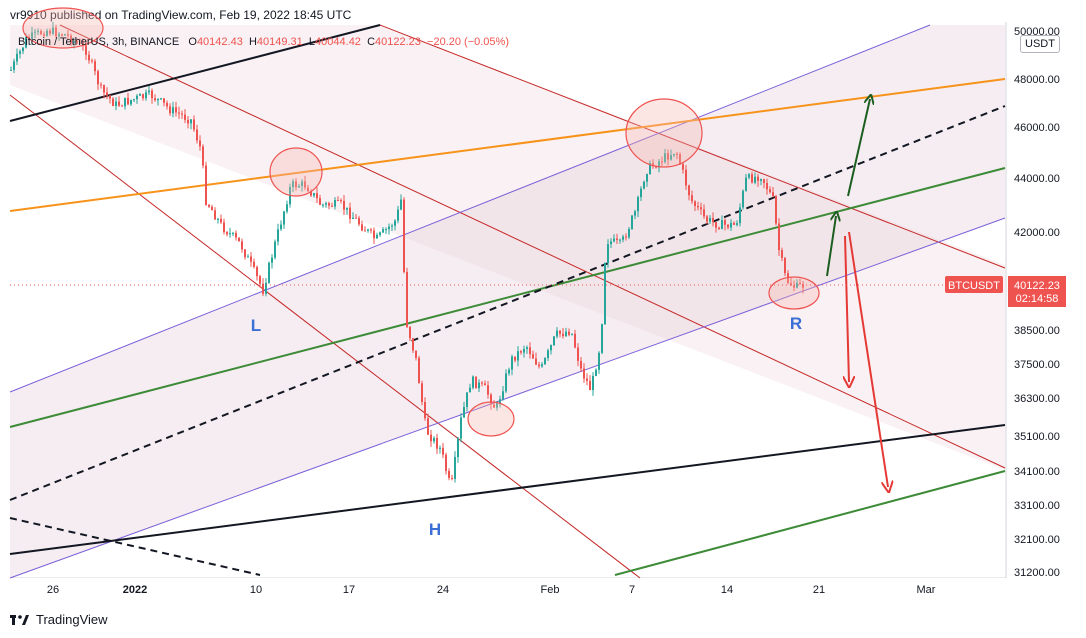  I want to click on green-arrow-small, so click(831, 246).